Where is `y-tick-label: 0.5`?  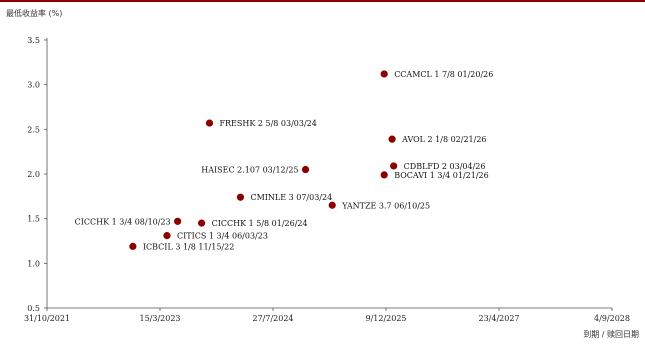
y-tick-label: 0.5 is located at coordinates (33, 308).